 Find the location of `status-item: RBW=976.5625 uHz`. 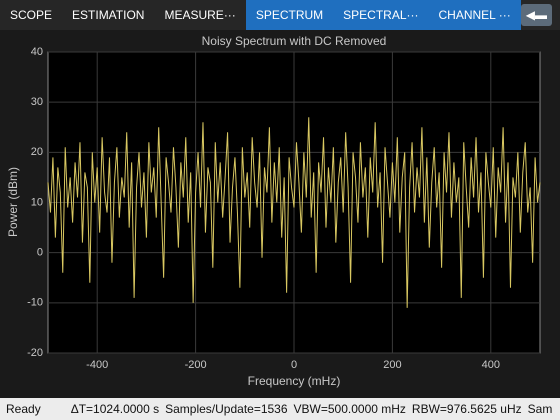

status-item: RBW=976.5625 uHz is located at coordinates (466, 409).